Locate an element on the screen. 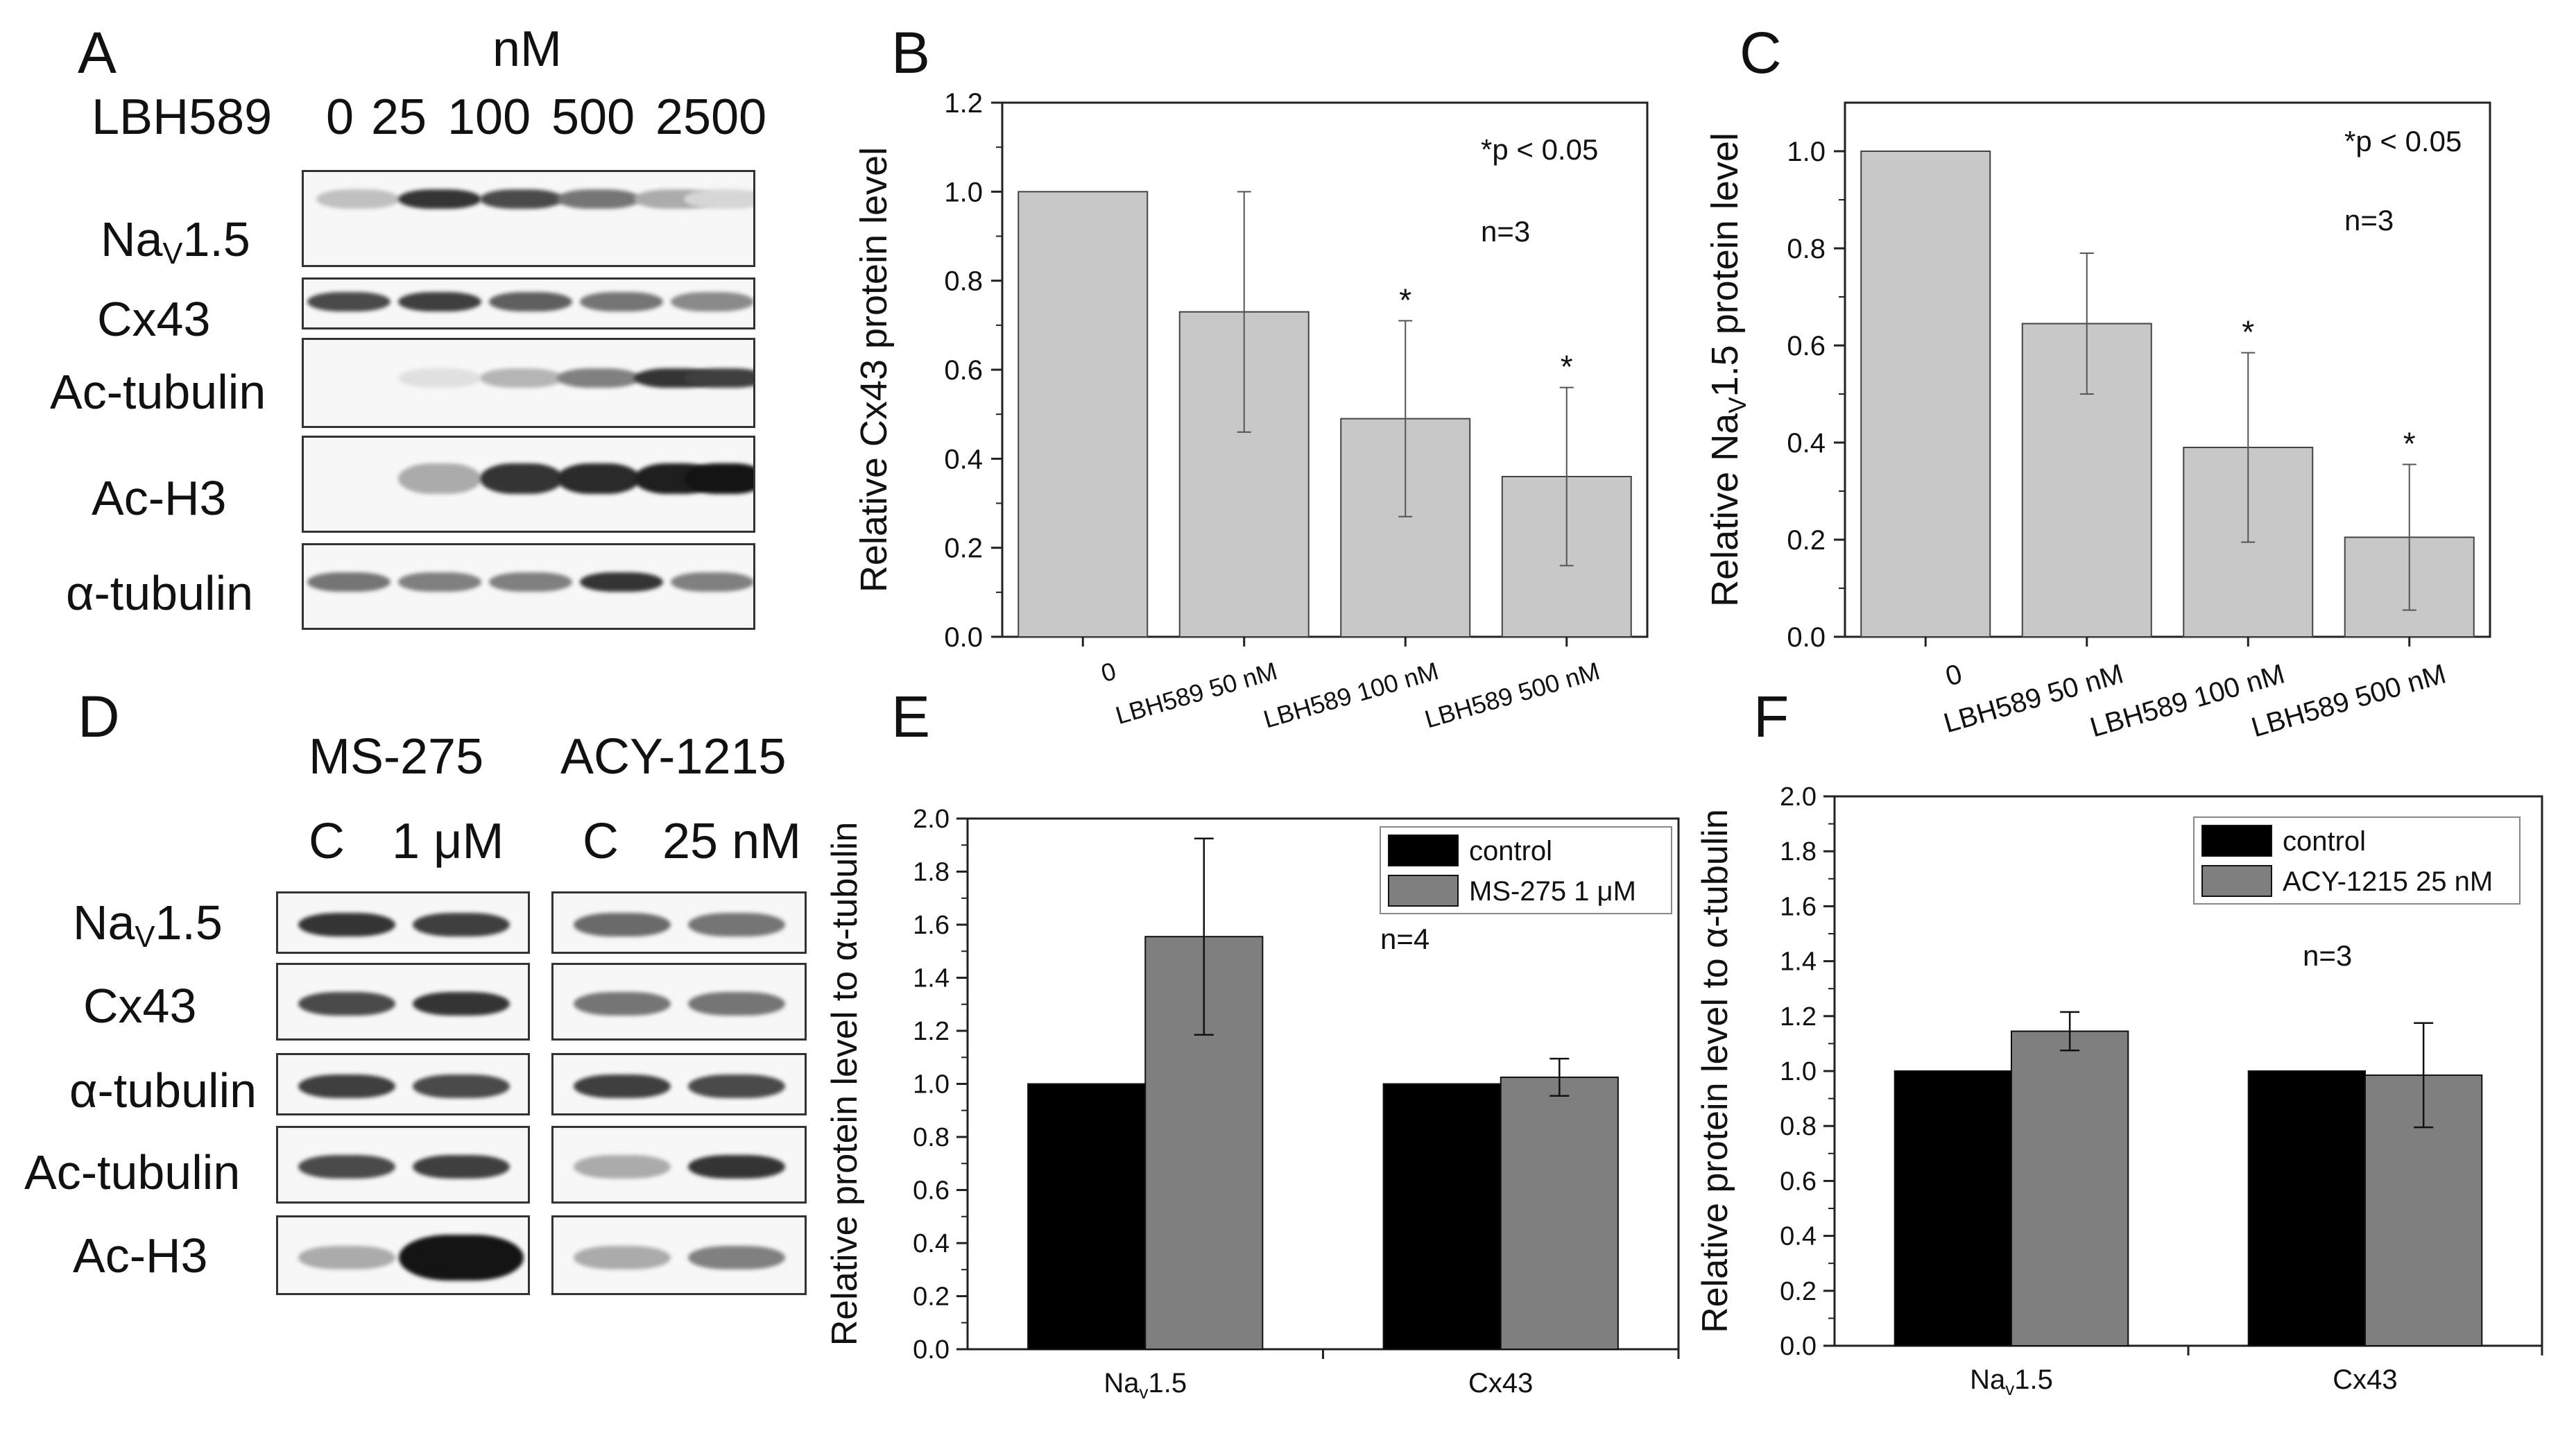 The height and width of the screenshot is (1429, 2576). blot-a-cx43 is located at coordinates (528, 303).